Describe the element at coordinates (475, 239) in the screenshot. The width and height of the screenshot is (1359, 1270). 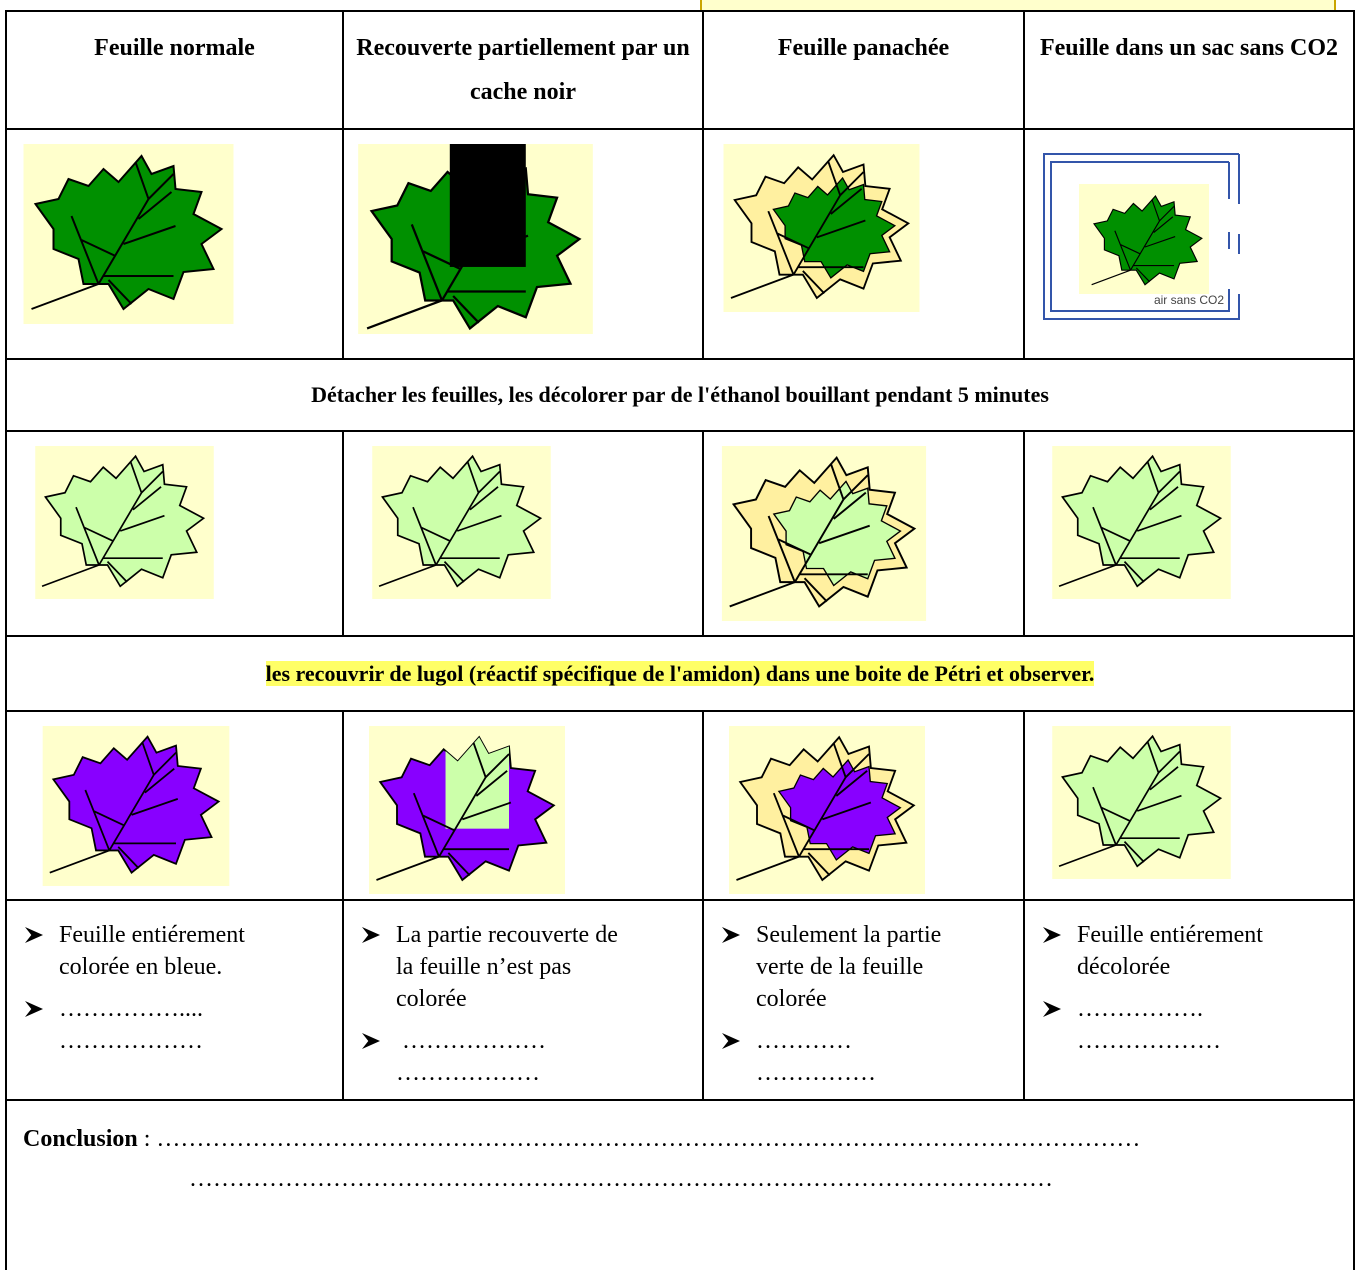
I see `leaf-covered` at that location.